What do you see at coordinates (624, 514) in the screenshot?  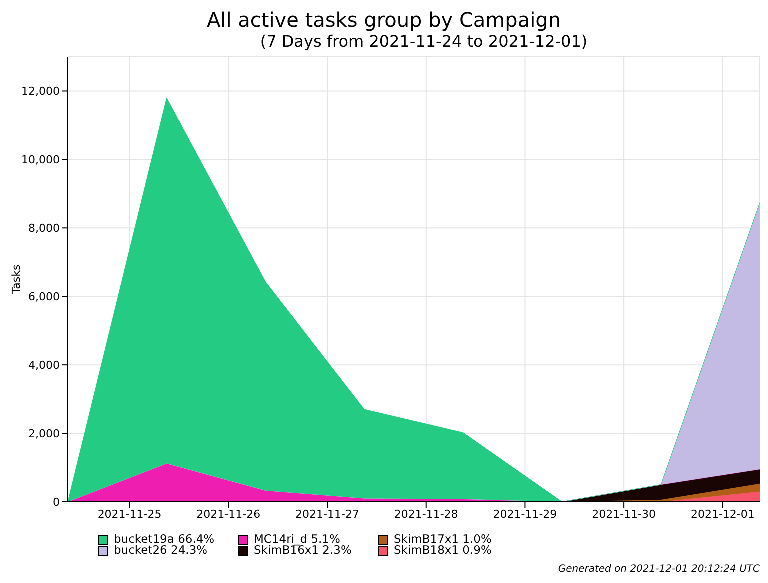 I see `x-tick-label: 2021-11-30` at bounding box center [624, 514].